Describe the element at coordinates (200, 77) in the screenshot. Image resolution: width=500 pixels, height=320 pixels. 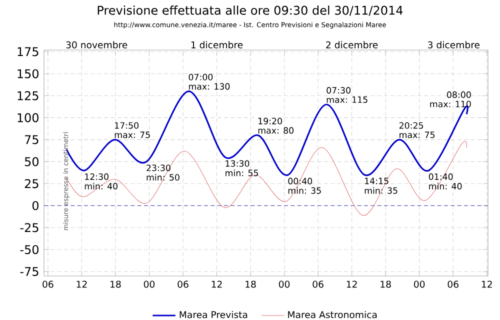
I see `annotation: 07:00` at that location.